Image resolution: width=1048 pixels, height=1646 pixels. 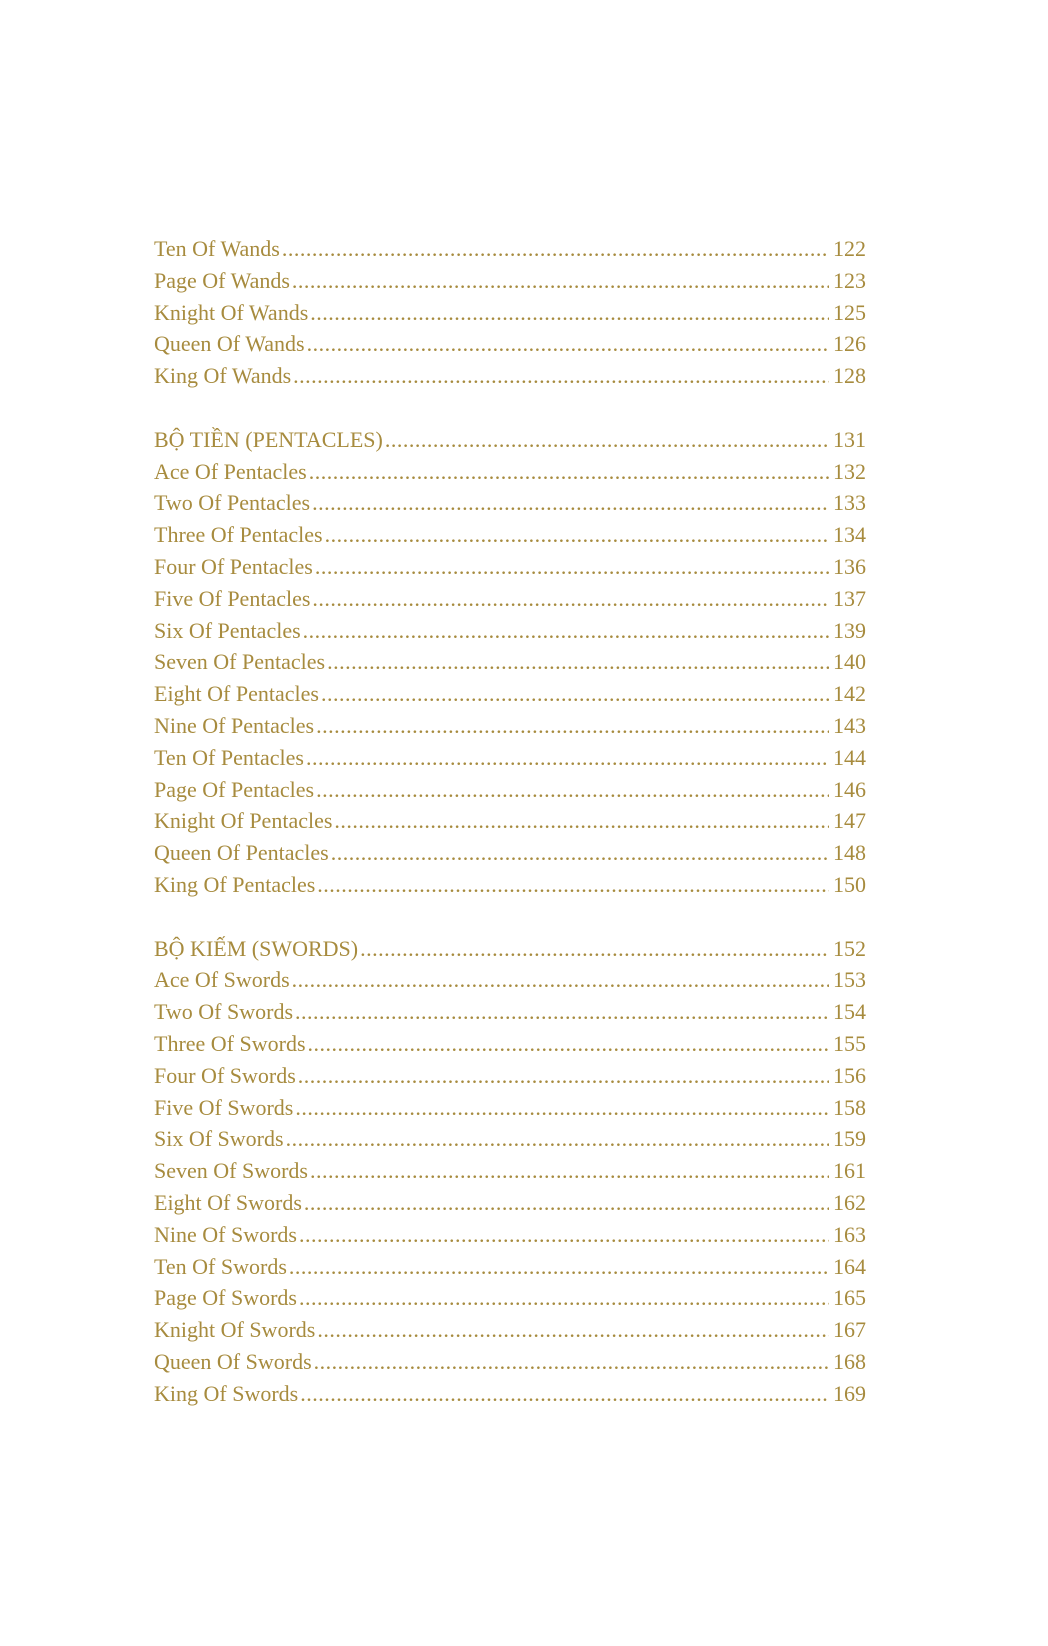 What do you see at coordinates (230, 1043) in the screenshot?
I see `toc-entry-title: Three Of Swords` at bounding box center [230, 1043].